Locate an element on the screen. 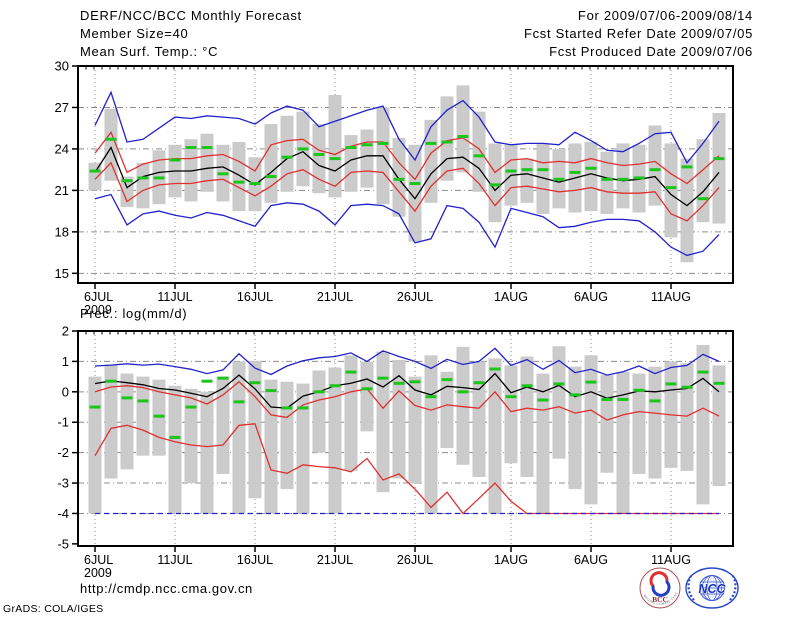 The height and width of the screenshot is (623, 800). y-tick-label: -3 is located at coordinates (63, 483).